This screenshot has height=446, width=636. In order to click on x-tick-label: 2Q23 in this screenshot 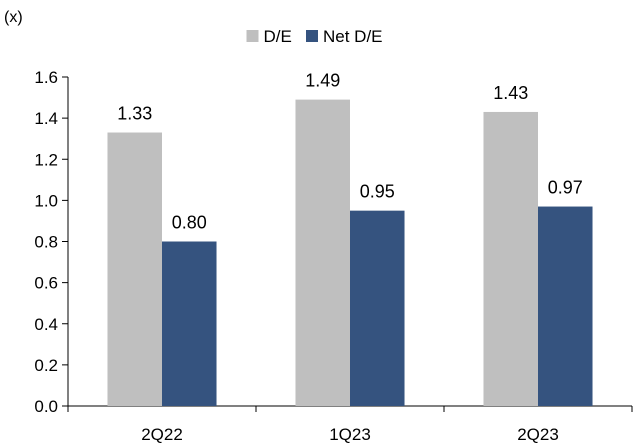, I will do `click(538, 434)`.